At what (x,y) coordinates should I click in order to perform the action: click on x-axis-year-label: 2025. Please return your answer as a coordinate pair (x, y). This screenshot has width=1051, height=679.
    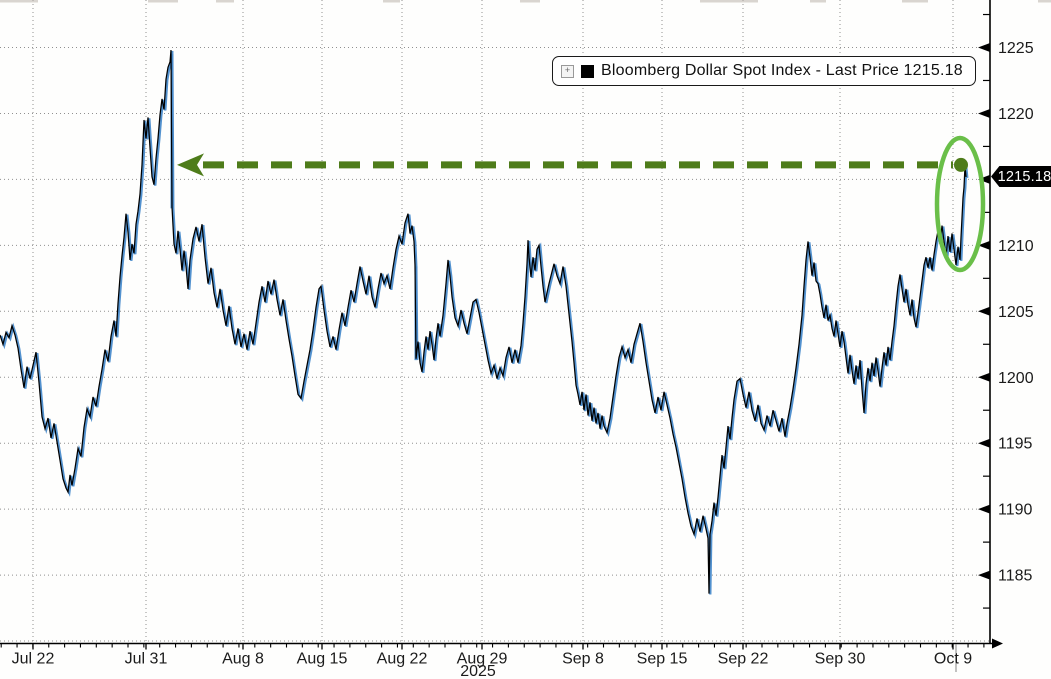
    Looking at the image, I should click on (478, 671).